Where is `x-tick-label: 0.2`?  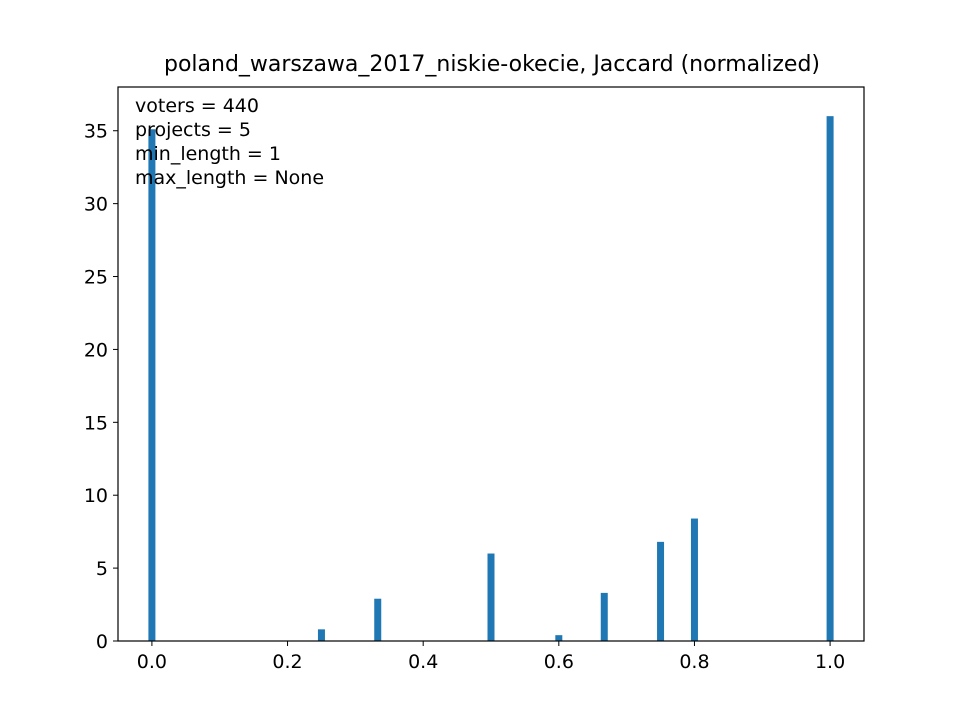 x-tick-label: 0.2 is located at coordinates (287, 662).